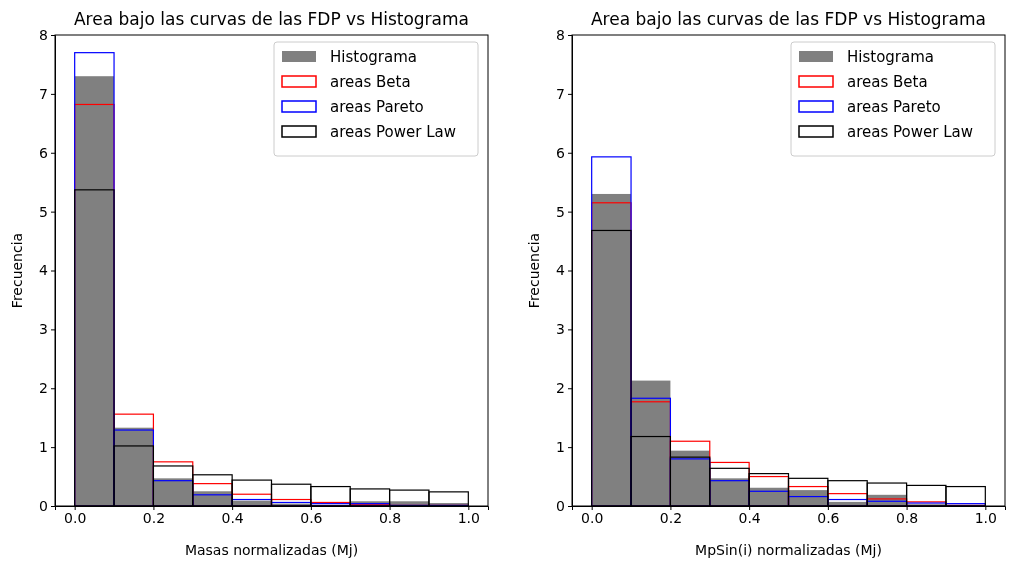 The height and width of the screenshot is (563, 1030). Describe the element at coordinates (788, 550) in the screenshot. I see `x-axis-title: MpSin(i) normalizadas (Mj)` at that location.